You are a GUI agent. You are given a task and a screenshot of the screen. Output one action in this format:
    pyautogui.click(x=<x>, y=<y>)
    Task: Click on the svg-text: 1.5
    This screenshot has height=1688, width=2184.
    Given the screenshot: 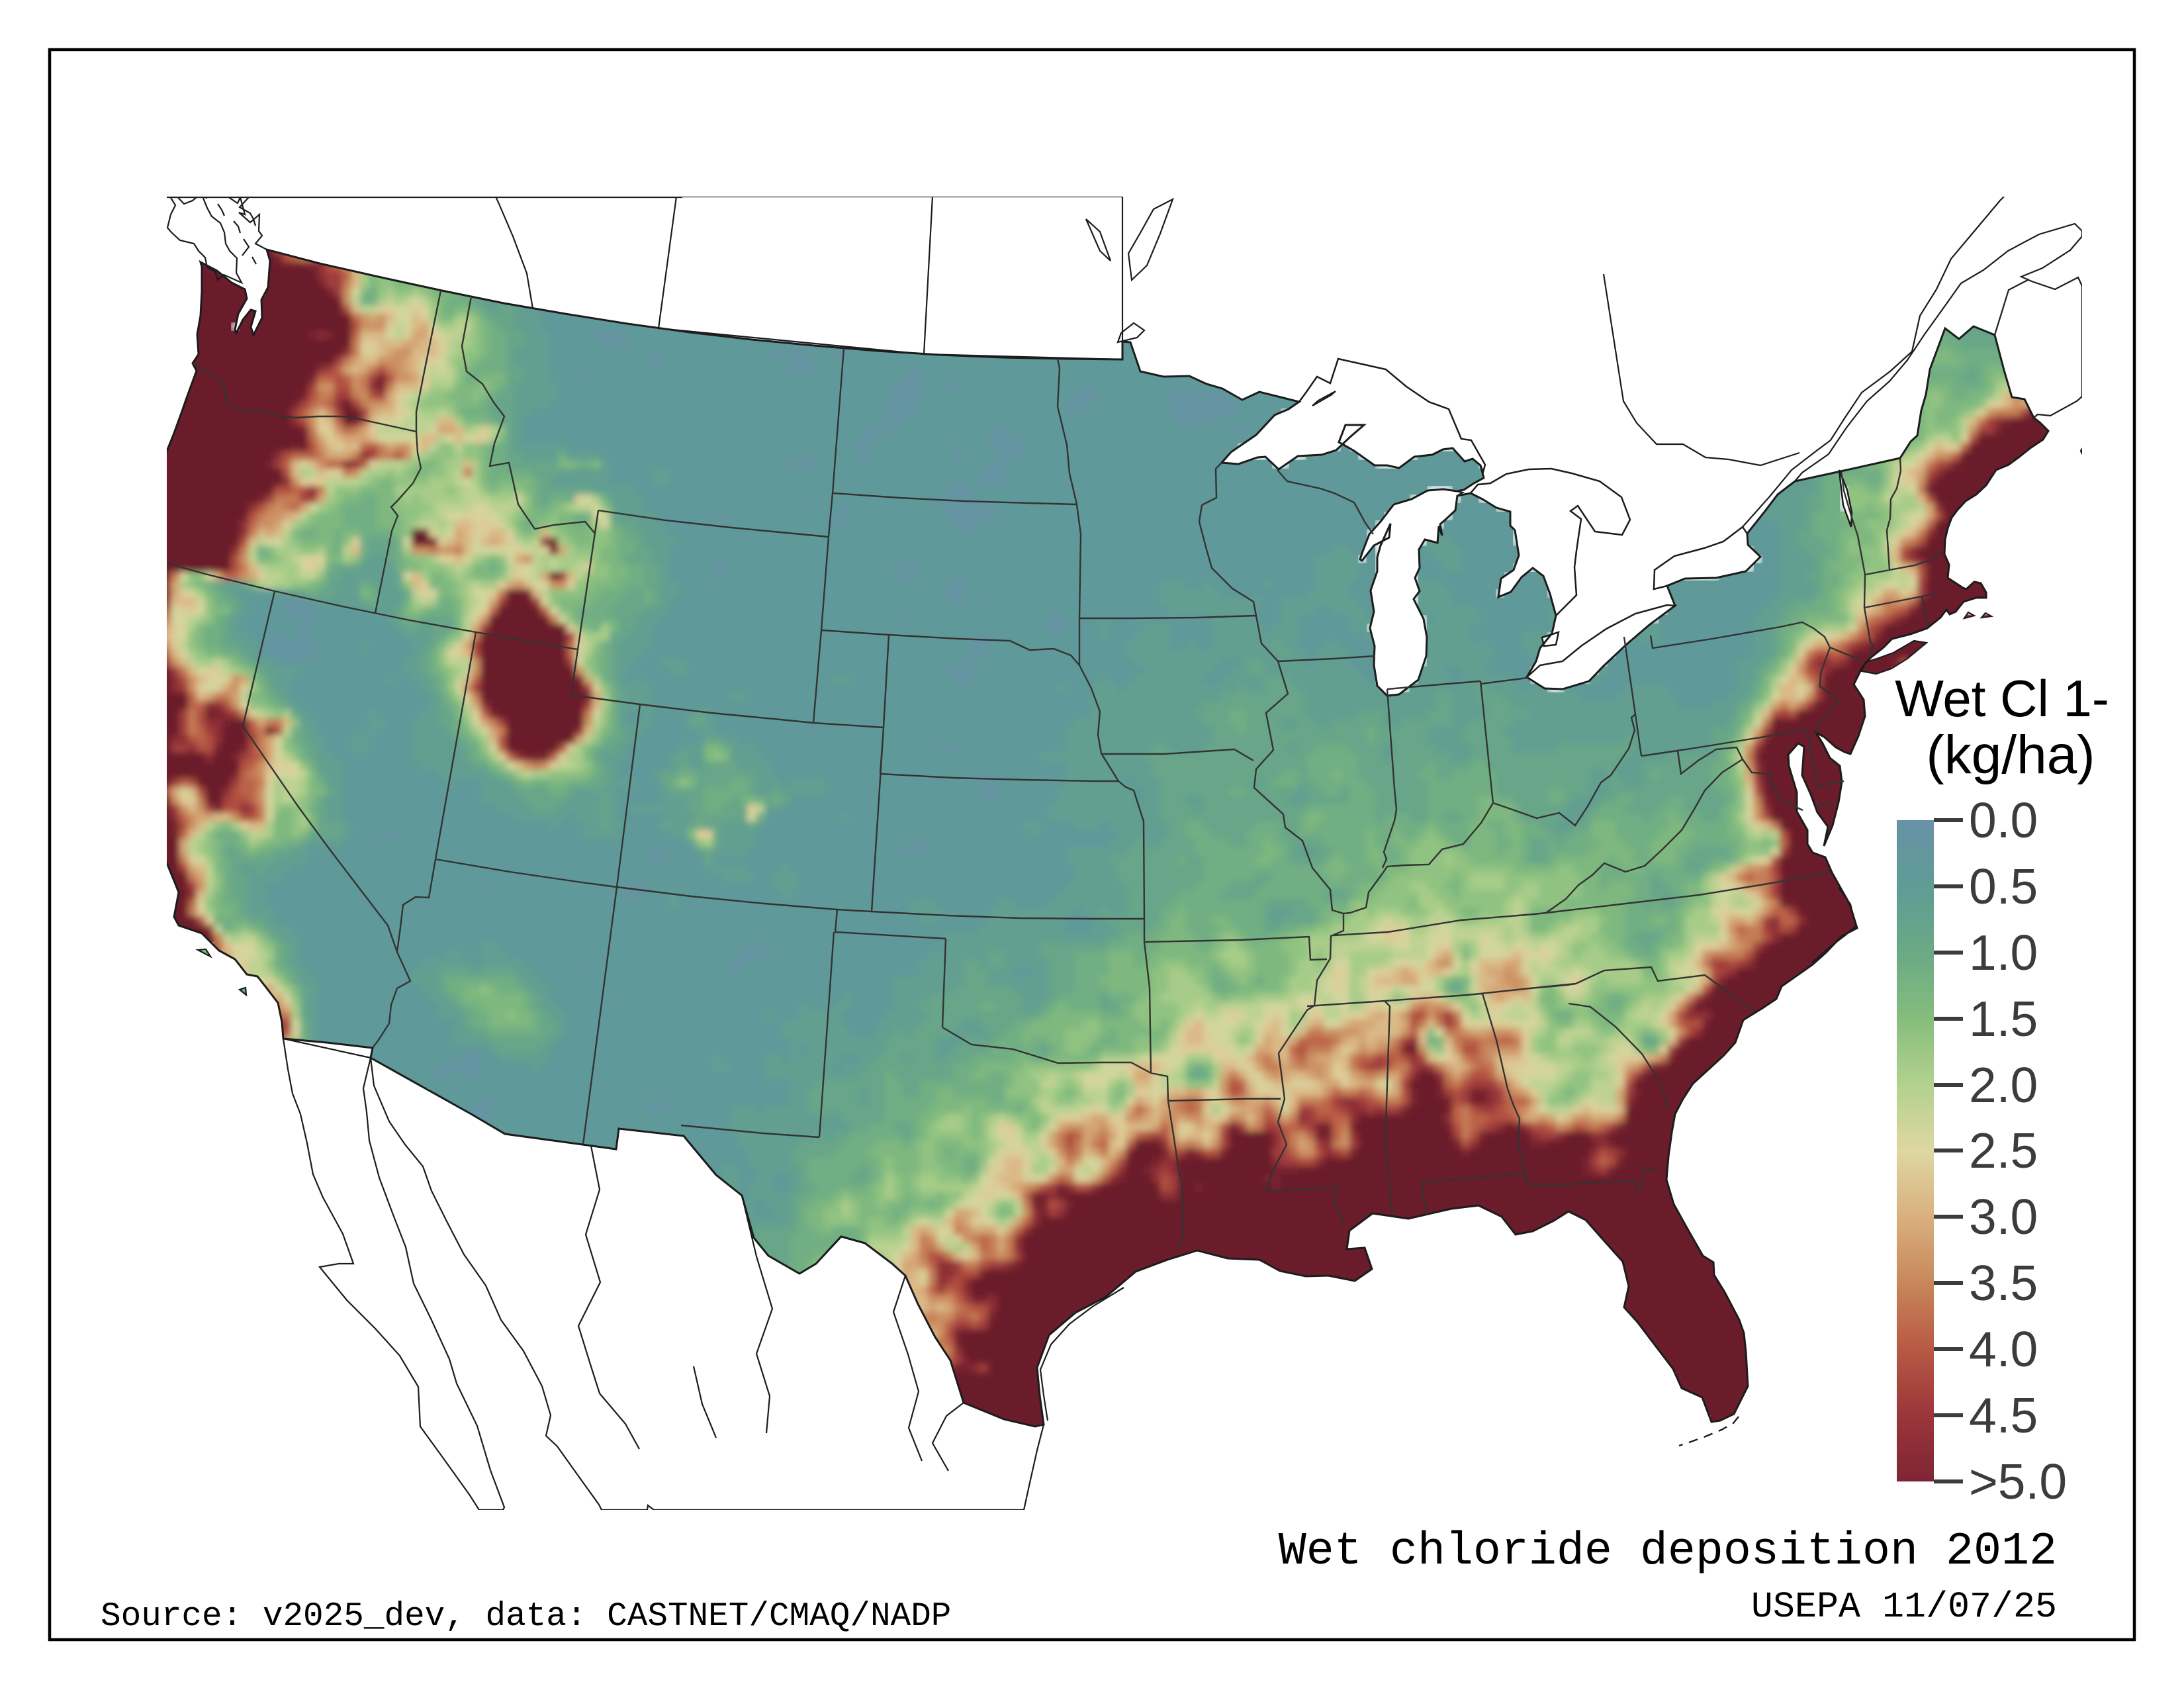 What is the action you would take?
    pyautogui.click(x=2003, y=1019)
    